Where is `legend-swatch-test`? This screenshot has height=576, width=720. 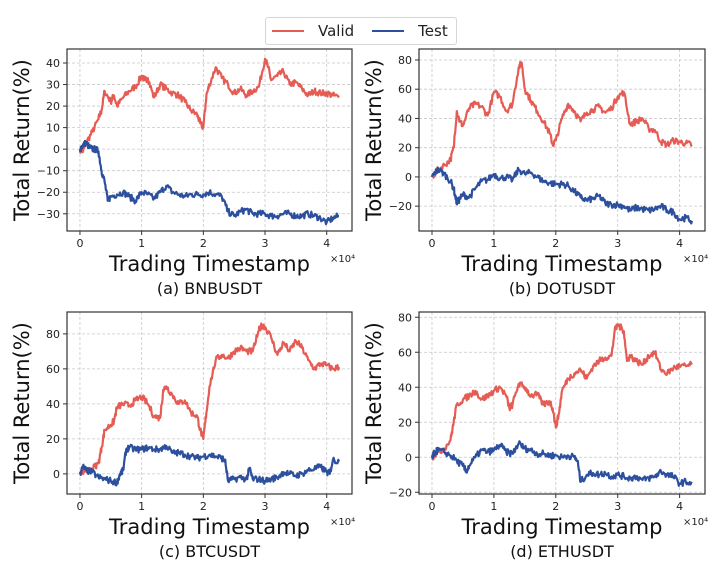
legend-swatch-test is located at coordinates (388, 31).